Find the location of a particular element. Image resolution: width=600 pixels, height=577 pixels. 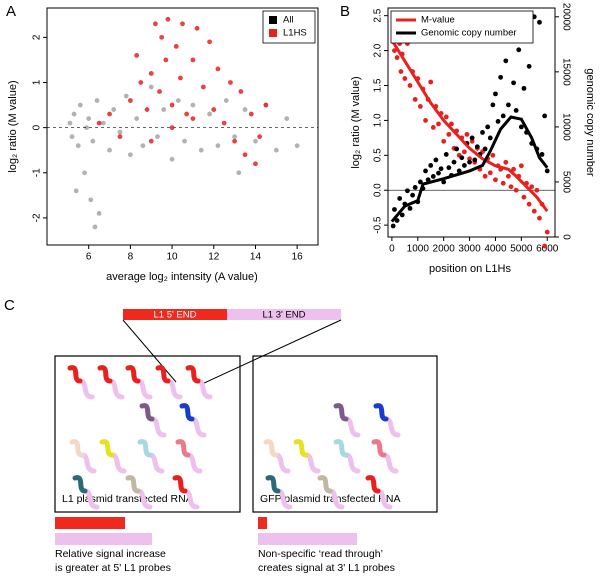

panel-label: A is located at coordinates (11, 11).